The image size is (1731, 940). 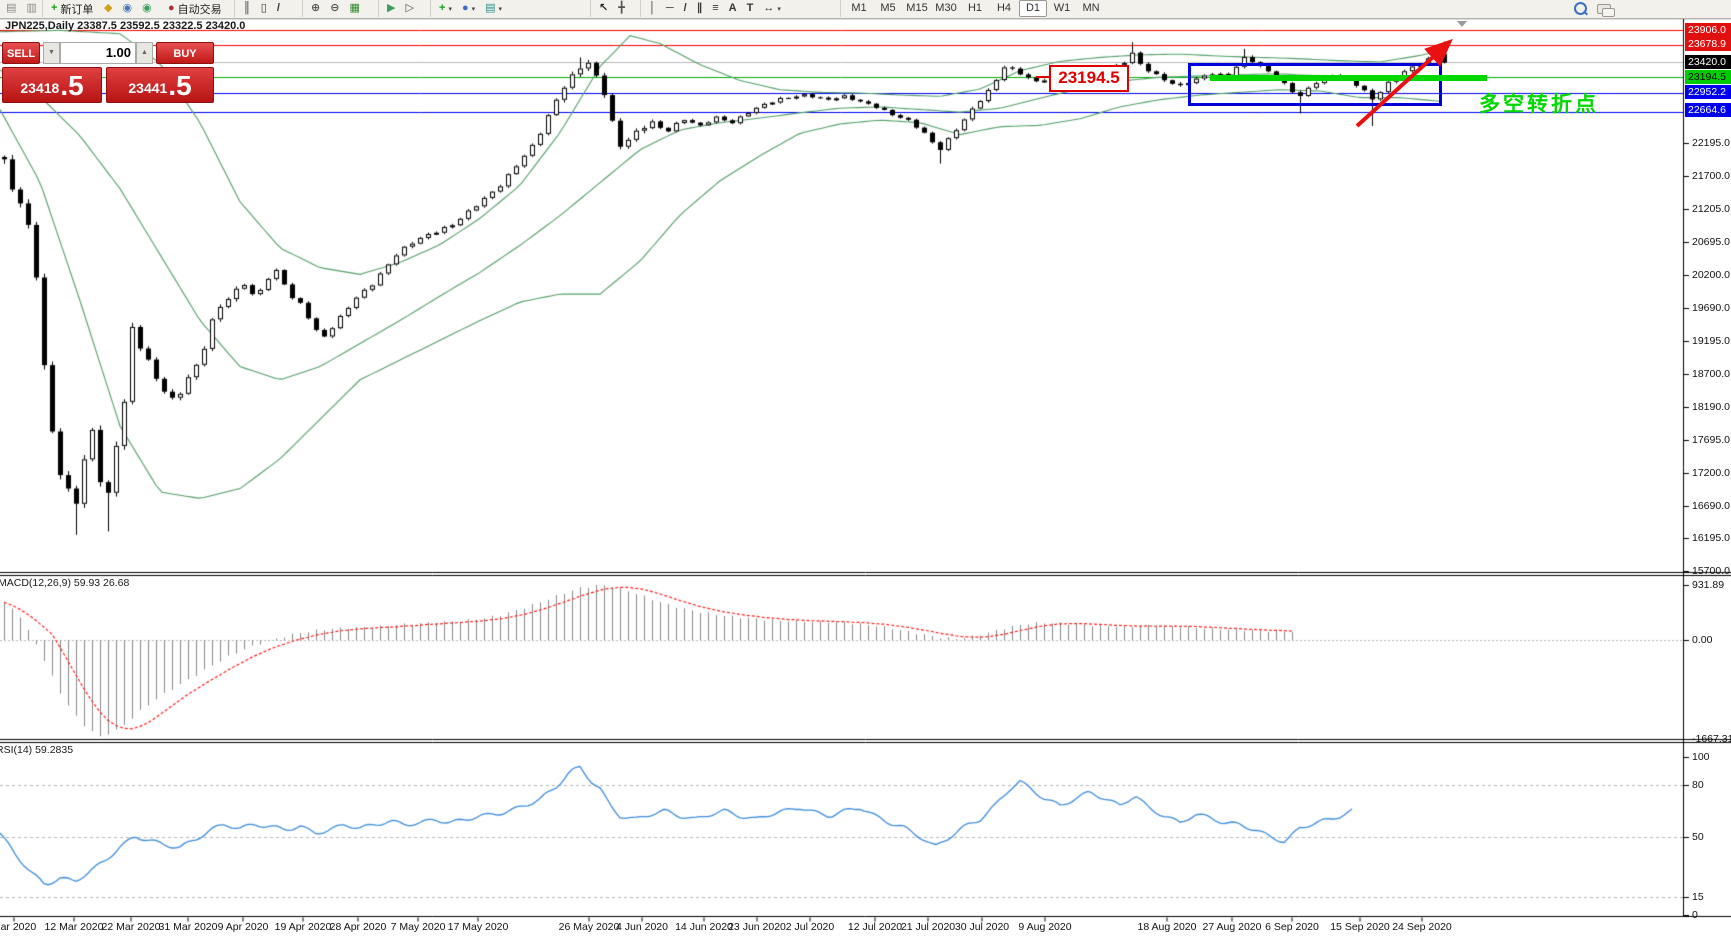 I want to click on line-chart-icon: /, so click(x=278, y=8).